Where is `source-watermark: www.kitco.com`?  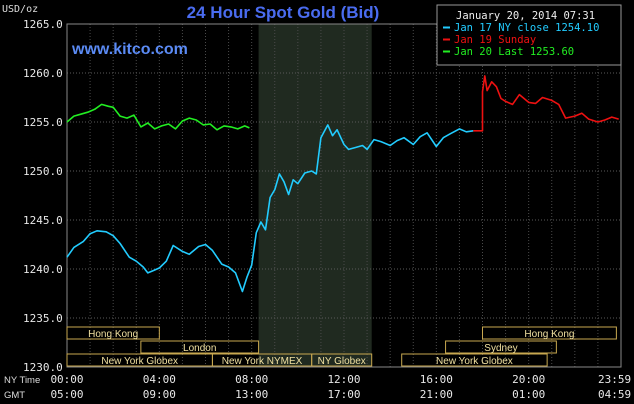
source-watermark: www.kitco.com is located at coordinates (129, 49).